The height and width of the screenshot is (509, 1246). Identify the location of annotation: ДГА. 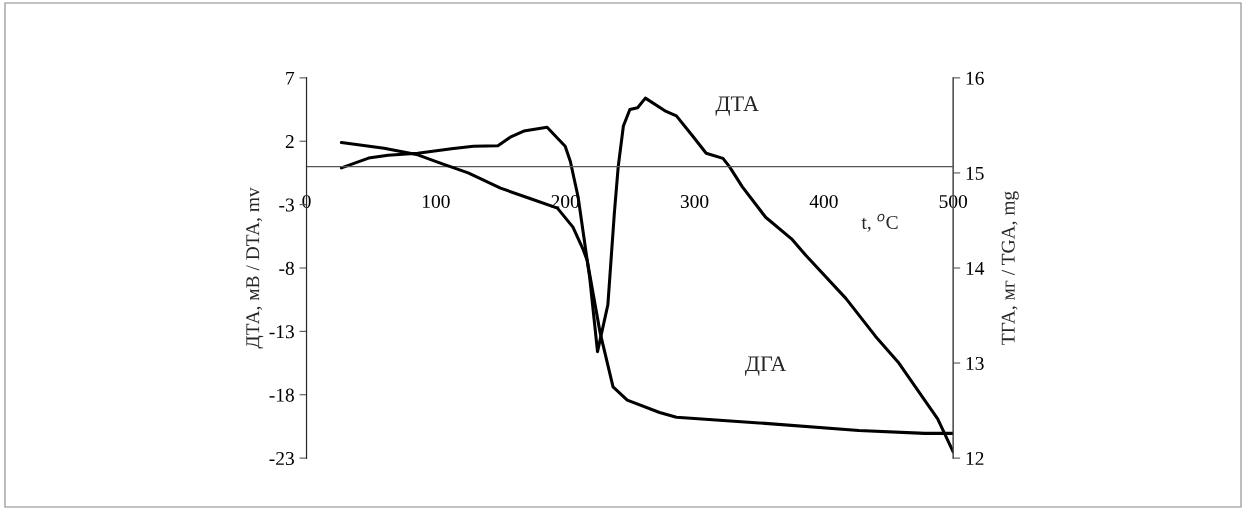
(765, 366).